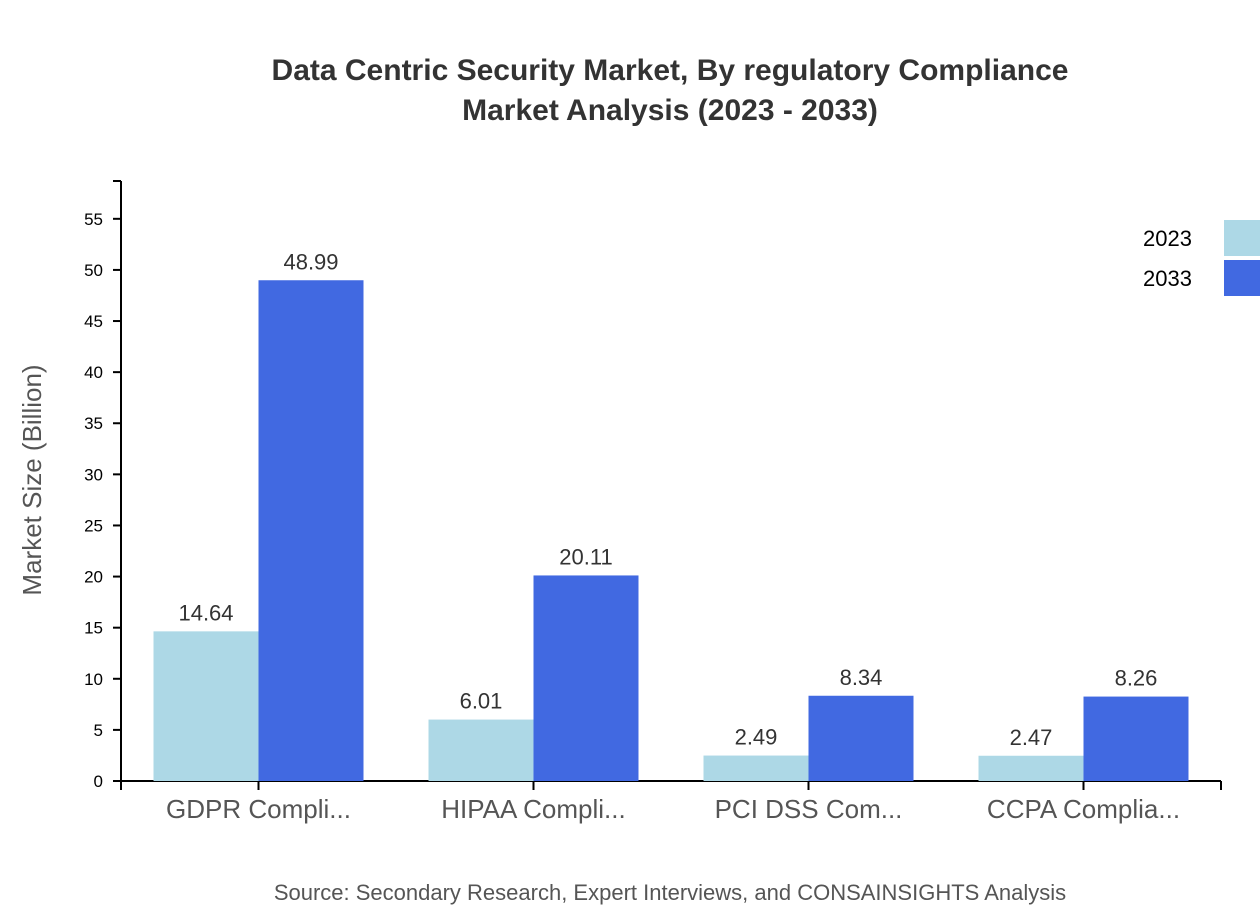 This screenshot has width=1260, height=920. I want to click on data-label: 48.99, so click(310, 261).